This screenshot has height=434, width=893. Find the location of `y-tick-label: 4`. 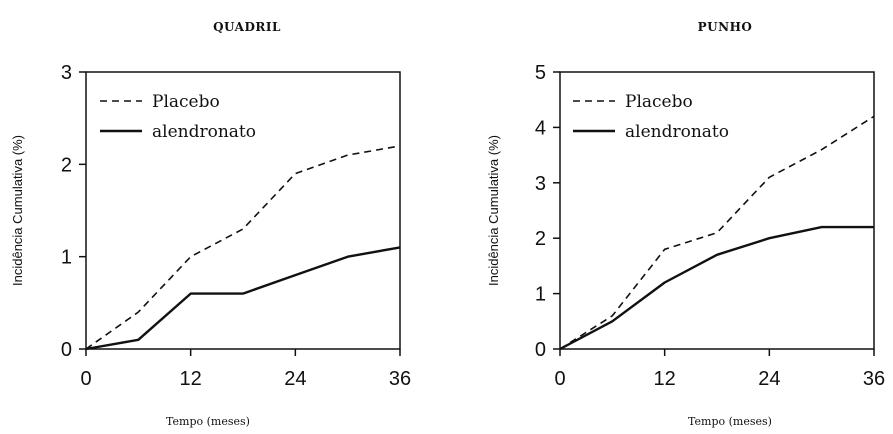

y-tick-label: 4 is located at coordinates (540, 128).